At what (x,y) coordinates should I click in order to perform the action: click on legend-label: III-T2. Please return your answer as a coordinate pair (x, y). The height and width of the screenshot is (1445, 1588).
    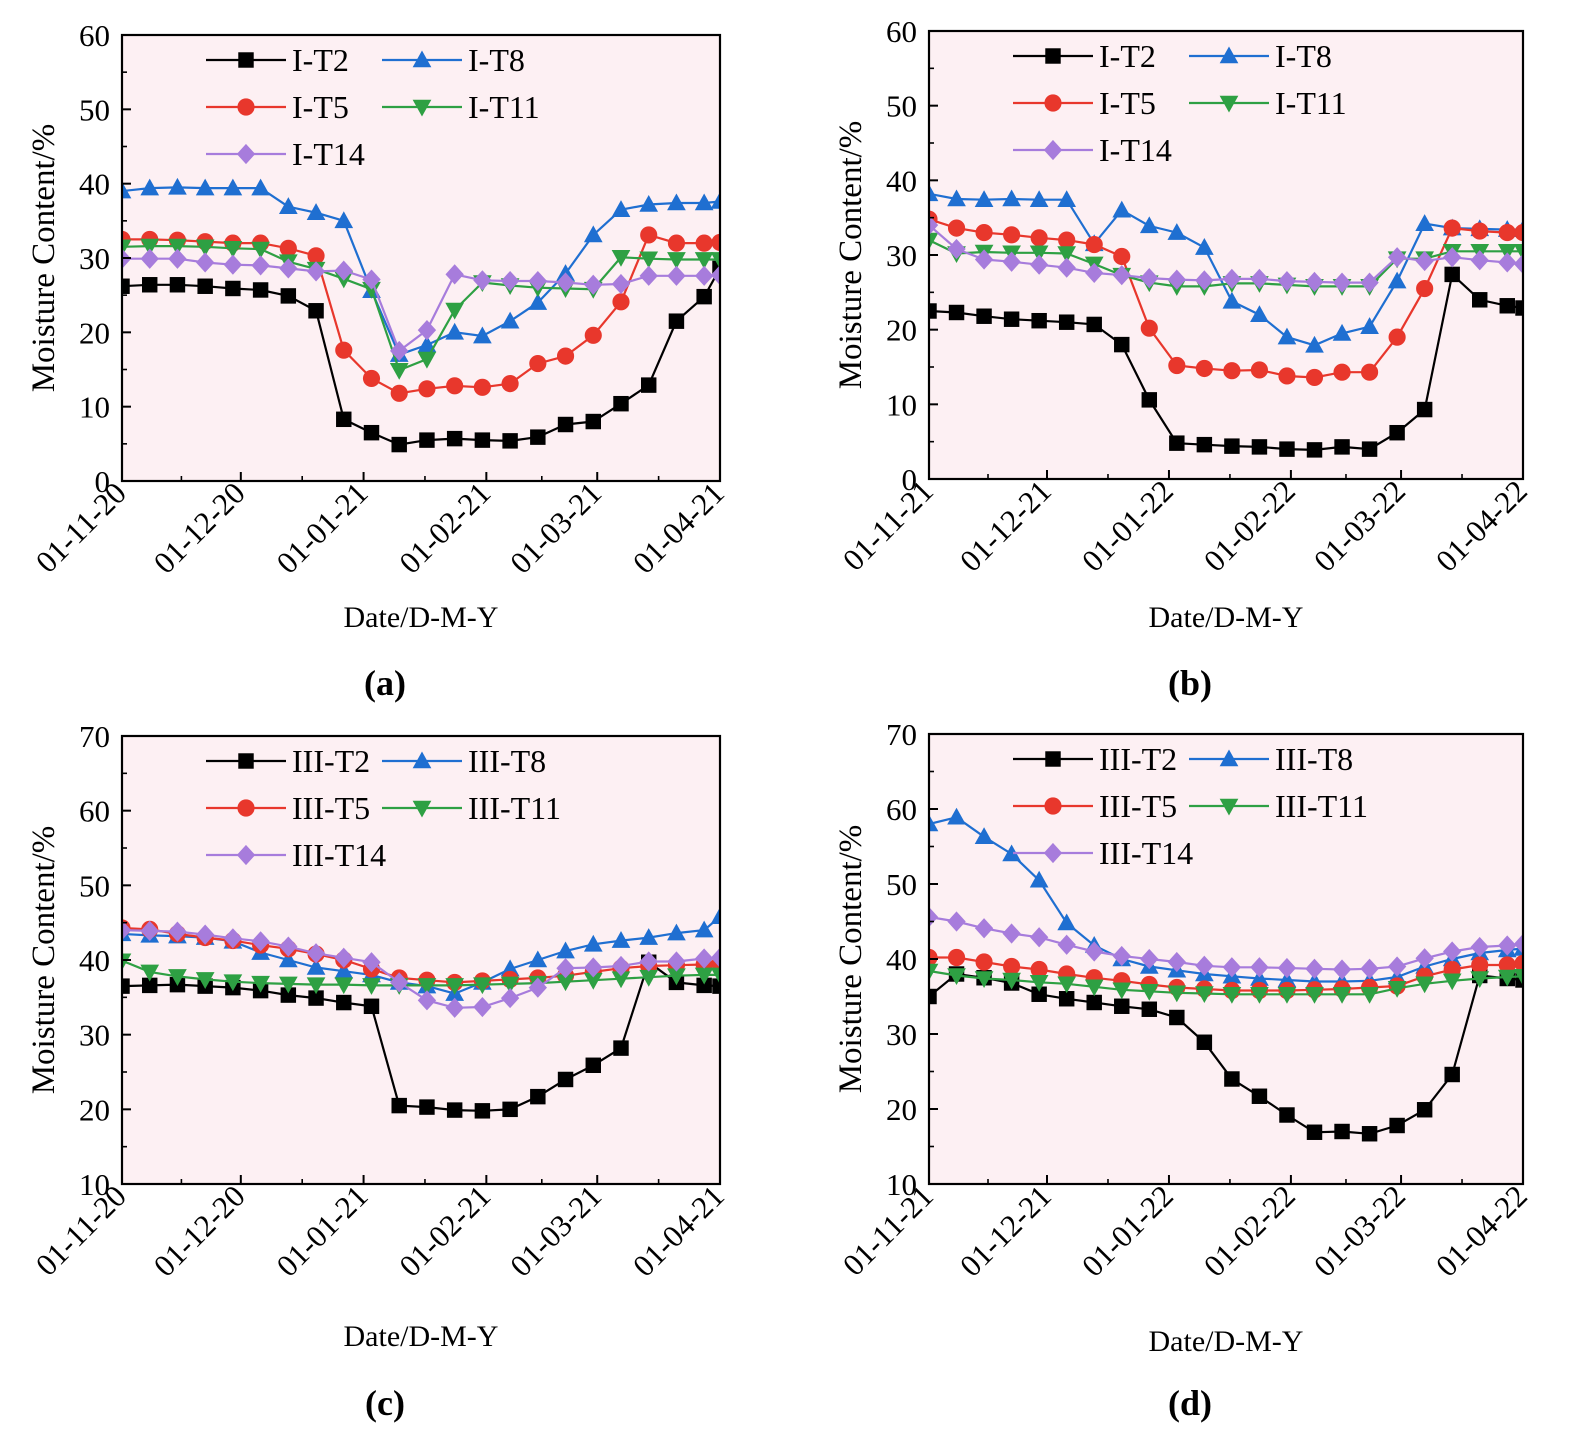
    Looking at the image, I should click on (1138, 759).